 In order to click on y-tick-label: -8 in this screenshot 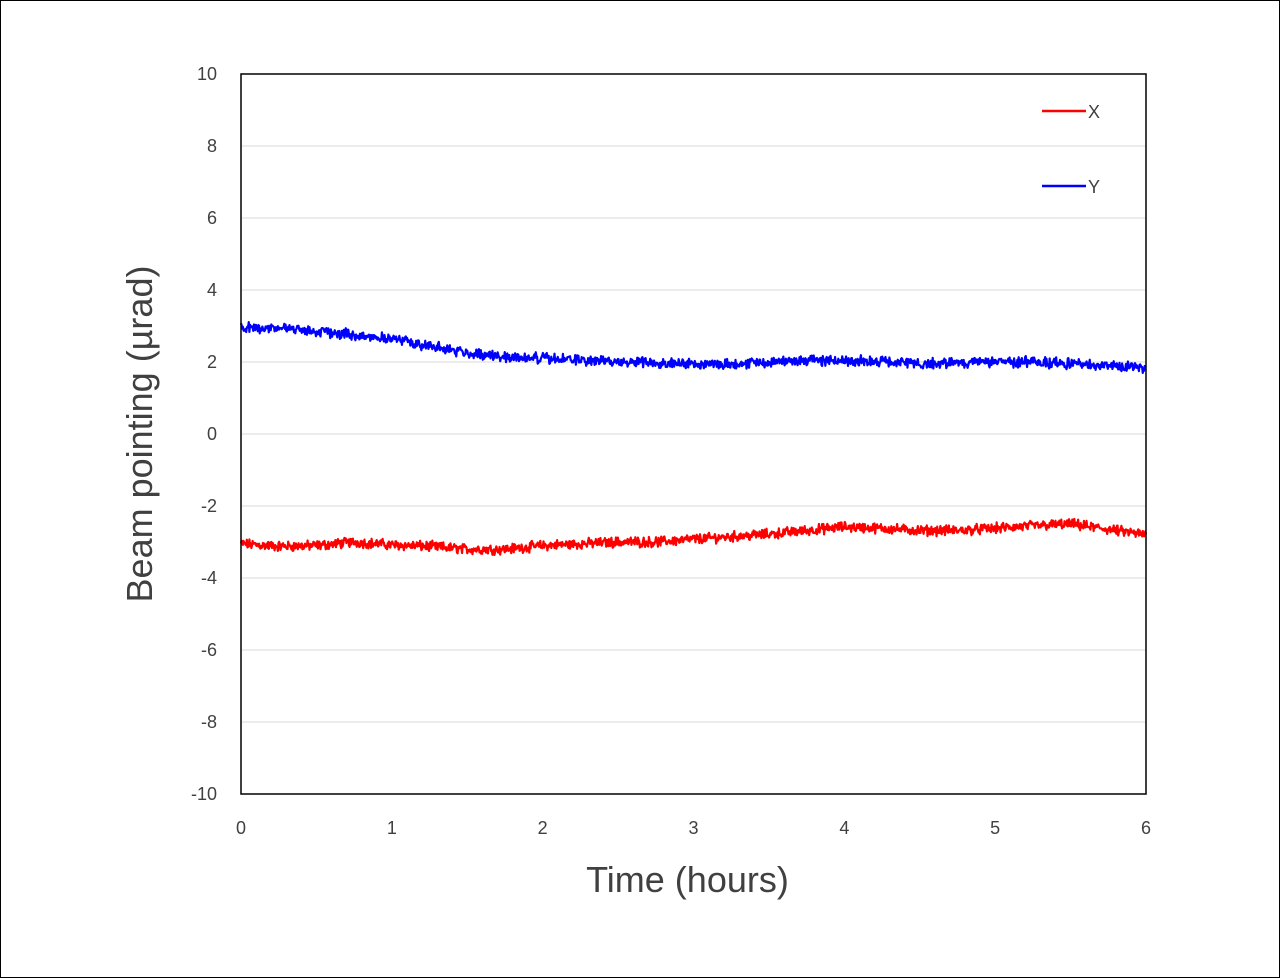, I will do `click(209, 722)`.